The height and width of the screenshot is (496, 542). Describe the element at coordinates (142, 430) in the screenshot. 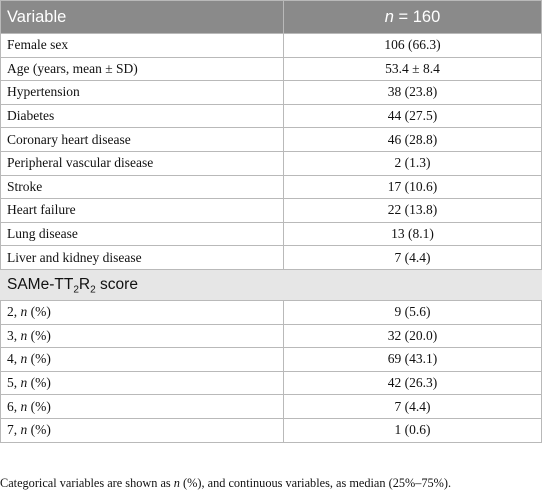

I see `score-label-cell: 7, n (%)` at that location.